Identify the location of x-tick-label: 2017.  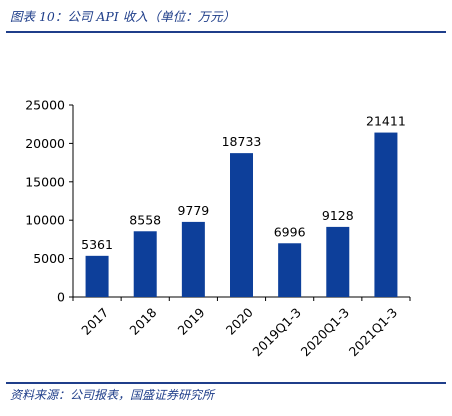
(94, 321).